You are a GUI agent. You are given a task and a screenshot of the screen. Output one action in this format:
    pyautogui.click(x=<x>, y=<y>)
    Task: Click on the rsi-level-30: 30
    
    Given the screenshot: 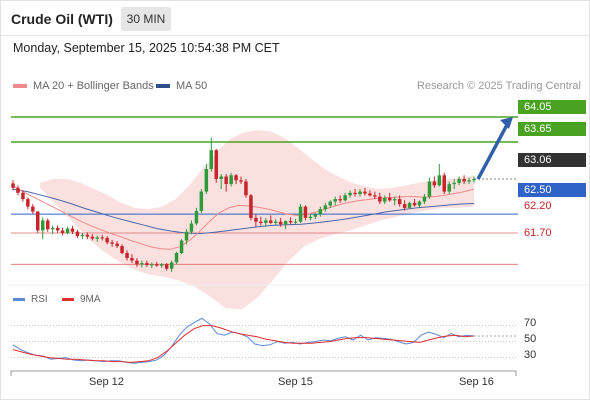 What is the action you would take?
    pyautogui.click(x=530, y=355)
    